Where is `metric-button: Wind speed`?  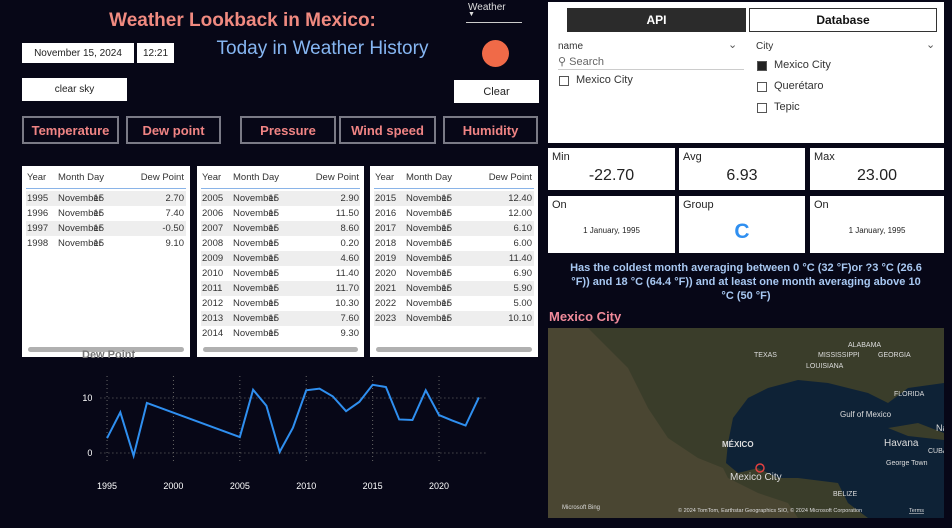 metric-button: Wind speed is located at coordinates (387, 130).